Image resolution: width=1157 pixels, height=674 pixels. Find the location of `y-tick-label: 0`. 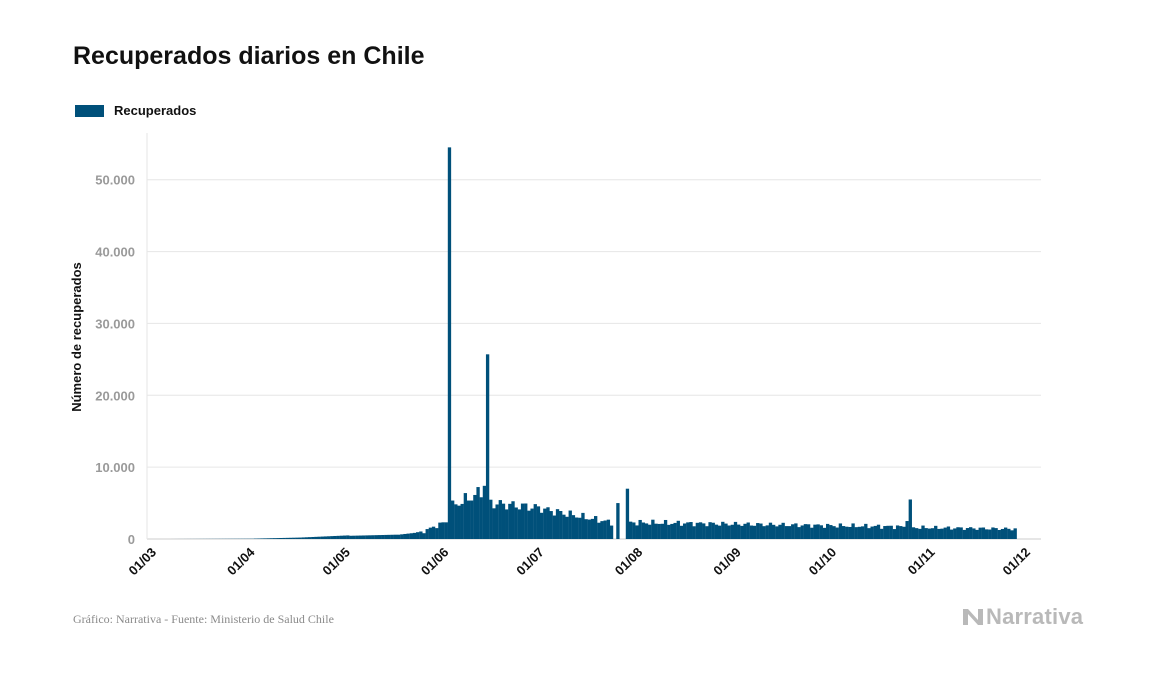

y-tick-label: 0 is located at coordinates (131, 539).